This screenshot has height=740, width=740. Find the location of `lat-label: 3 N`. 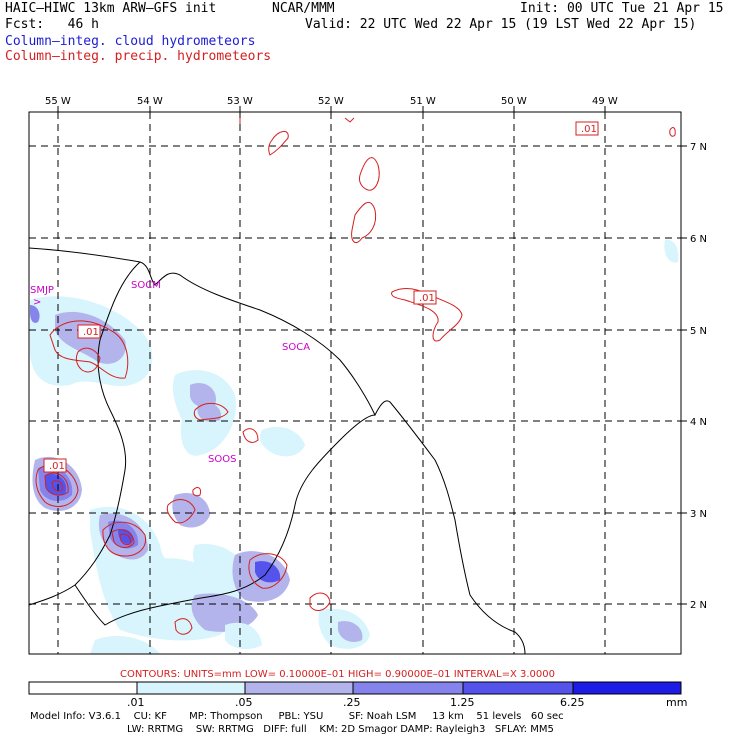

lat-label: 3 N is located at coordinates (698, 514).